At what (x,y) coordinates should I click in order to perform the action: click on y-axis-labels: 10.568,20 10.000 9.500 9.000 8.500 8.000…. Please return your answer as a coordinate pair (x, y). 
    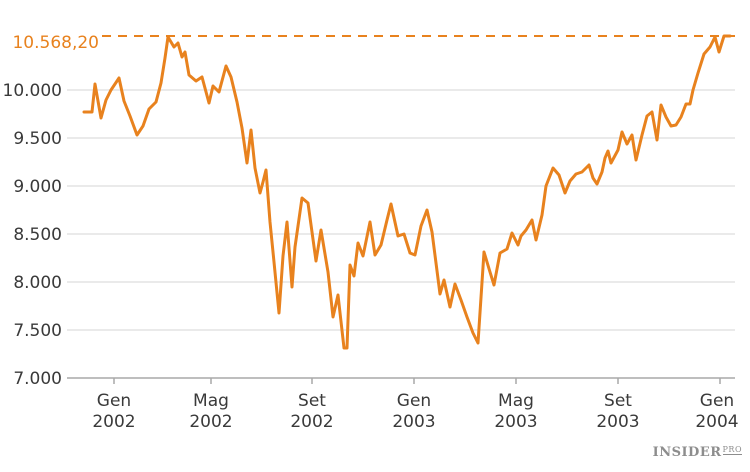
    Looking at the image, I should click on (51, 211).